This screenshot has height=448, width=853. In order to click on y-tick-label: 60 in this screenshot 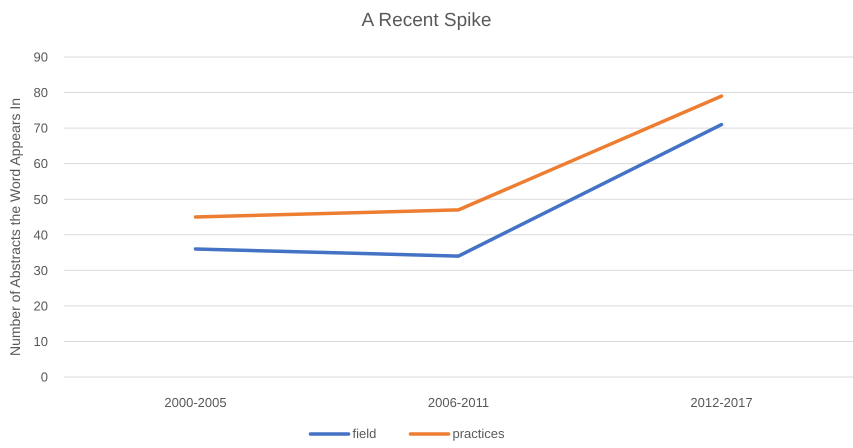, I will do `click(41, 164)`.